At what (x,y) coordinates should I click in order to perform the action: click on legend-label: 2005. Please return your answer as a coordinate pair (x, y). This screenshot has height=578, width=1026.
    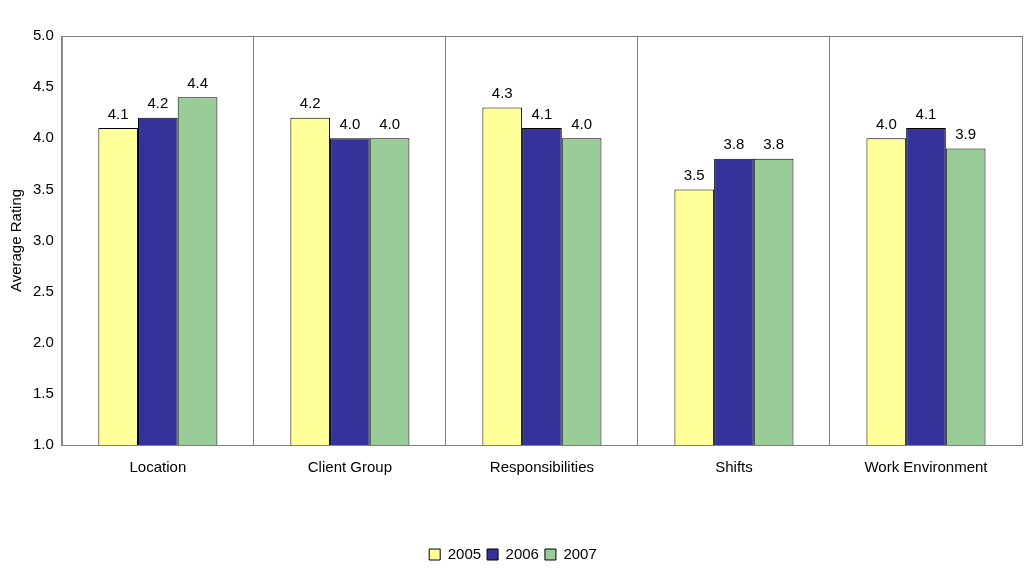
    Looking at the image, I should click on (464, 553).